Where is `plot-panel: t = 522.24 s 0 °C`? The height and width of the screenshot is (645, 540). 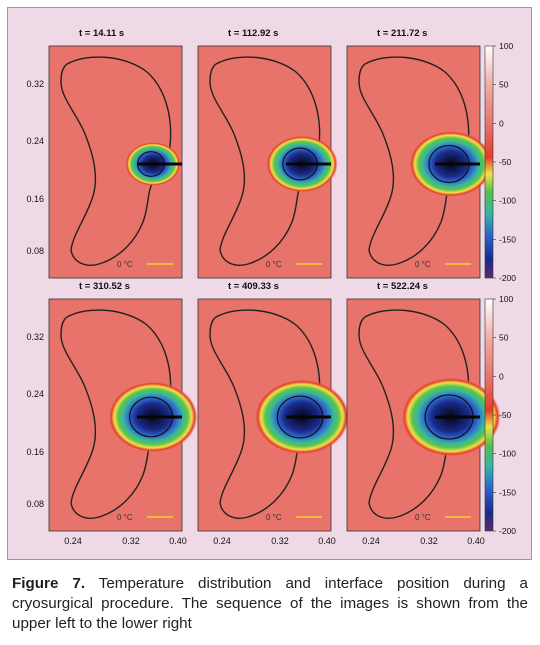
plot-panel: t = 522.24 s 0 °C is located at coordinates (423, 406).